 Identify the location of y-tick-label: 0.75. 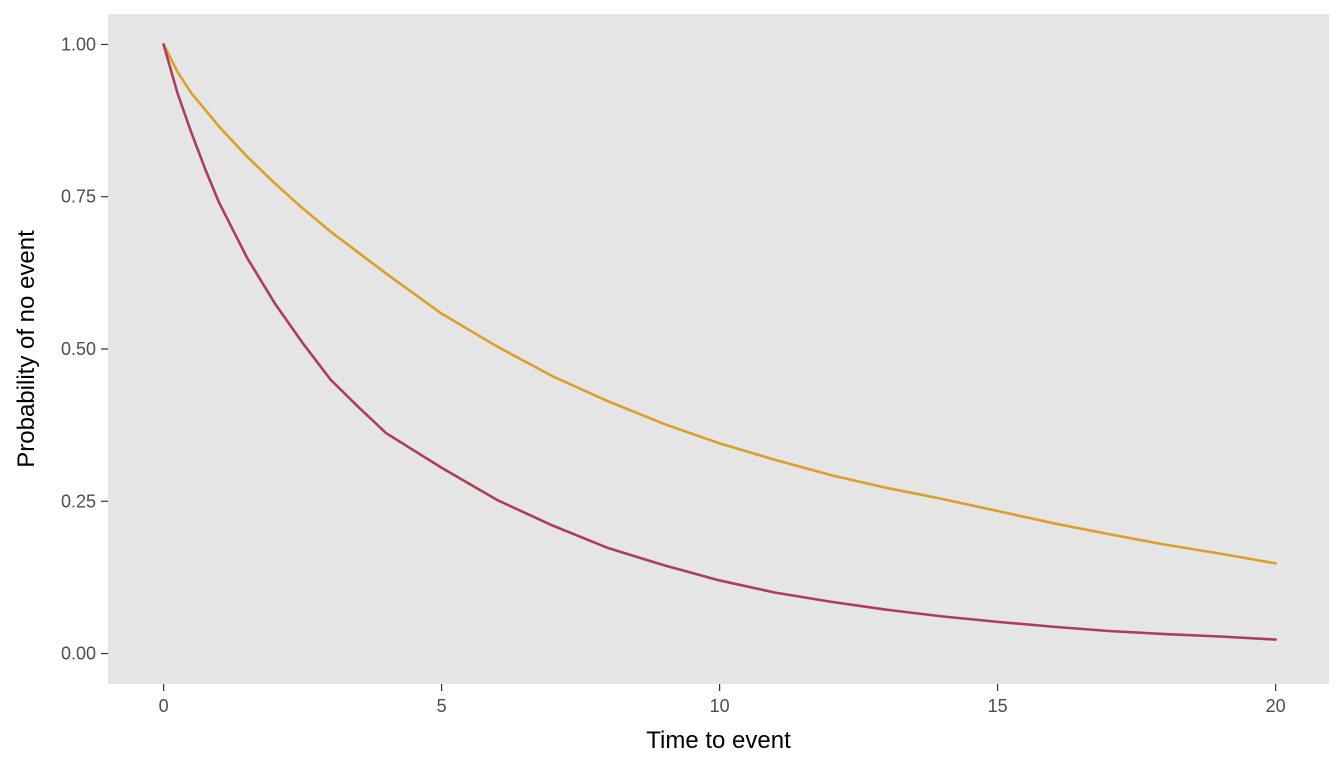
(78, 197).